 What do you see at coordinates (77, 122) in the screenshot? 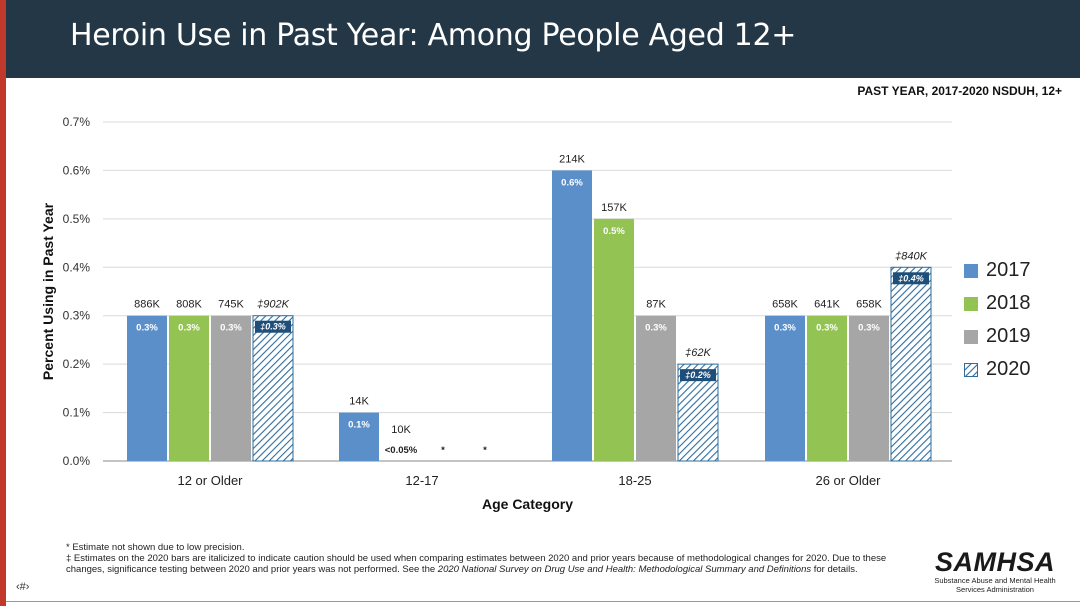
I see `y-tick-label: 0.7%` at bounding box center [77, 122].